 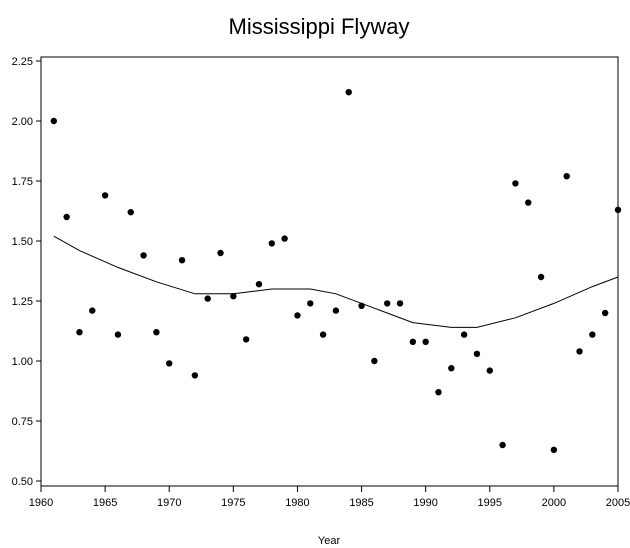 What do you see at coordinates (361, 503) in the screenshot?
I see `x-tick-label: 1985` at bounding box center [361, 503].